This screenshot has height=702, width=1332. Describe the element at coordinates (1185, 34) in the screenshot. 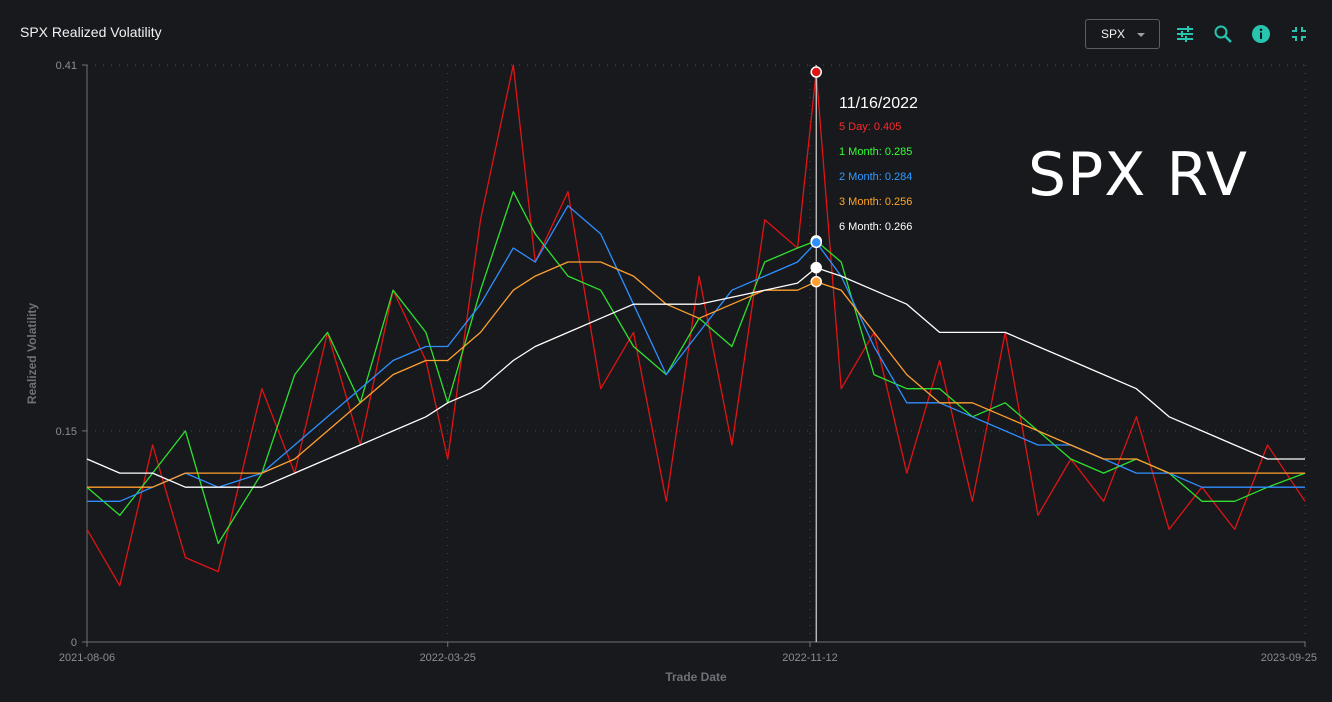

I see `sliders-icon` at that location.